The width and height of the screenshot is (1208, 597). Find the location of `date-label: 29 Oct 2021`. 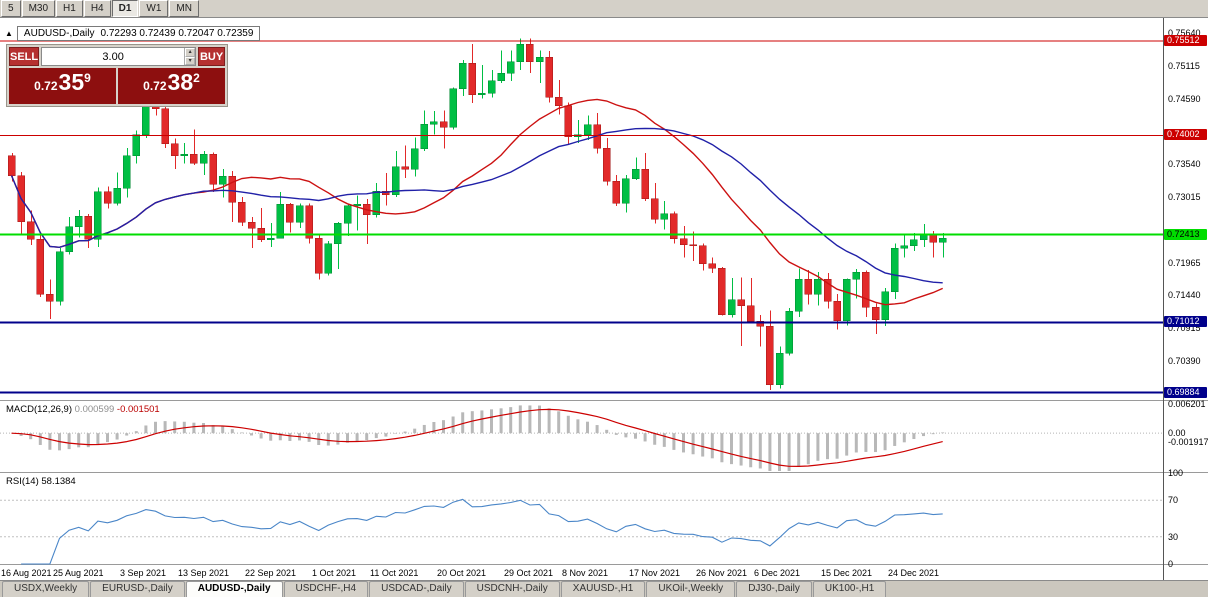

date-label: 29 Oct 2021 is located at coordinates (529, 573).